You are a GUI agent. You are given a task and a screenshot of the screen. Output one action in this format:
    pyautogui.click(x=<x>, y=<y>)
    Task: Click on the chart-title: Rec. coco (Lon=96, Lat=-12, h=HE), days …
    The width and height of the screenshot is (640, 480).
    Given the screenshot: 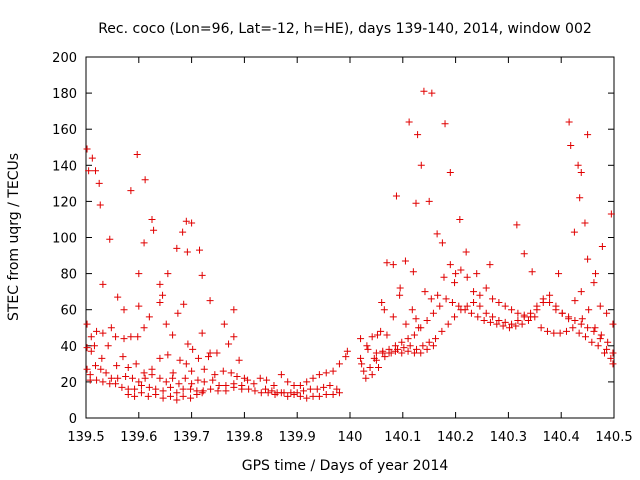 What is the action you would take?
    pyautogui.click(x=345, y=29)
    